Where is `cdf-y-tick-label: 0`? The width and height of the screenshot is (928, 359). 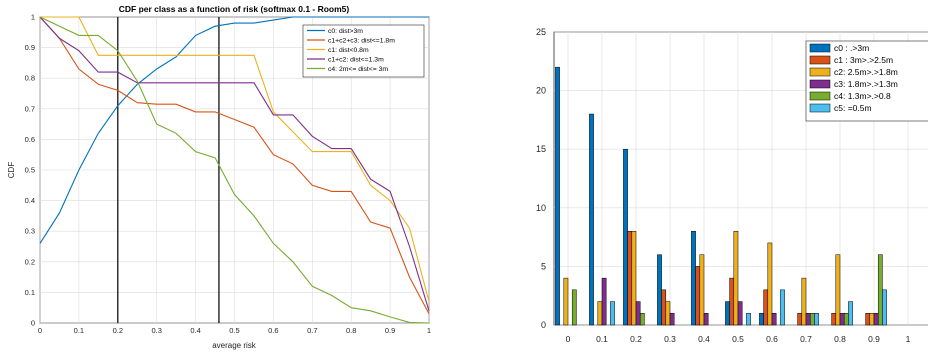 cdf-y-tick-label: 0 is located at coordinates (33, 323).